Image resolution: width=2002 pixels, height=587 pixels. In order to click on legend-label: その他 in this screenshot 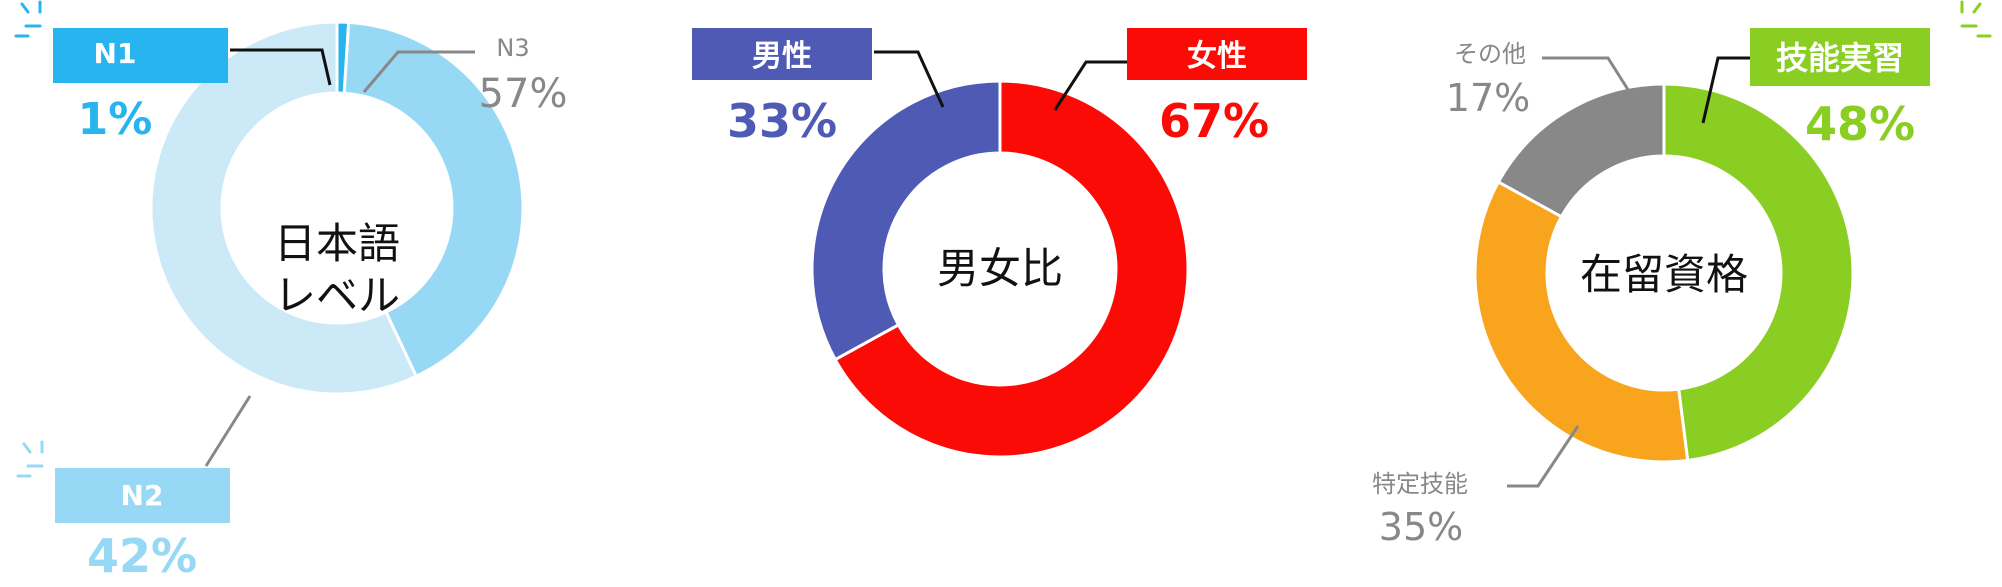, I will do `click(1490, 54)`.